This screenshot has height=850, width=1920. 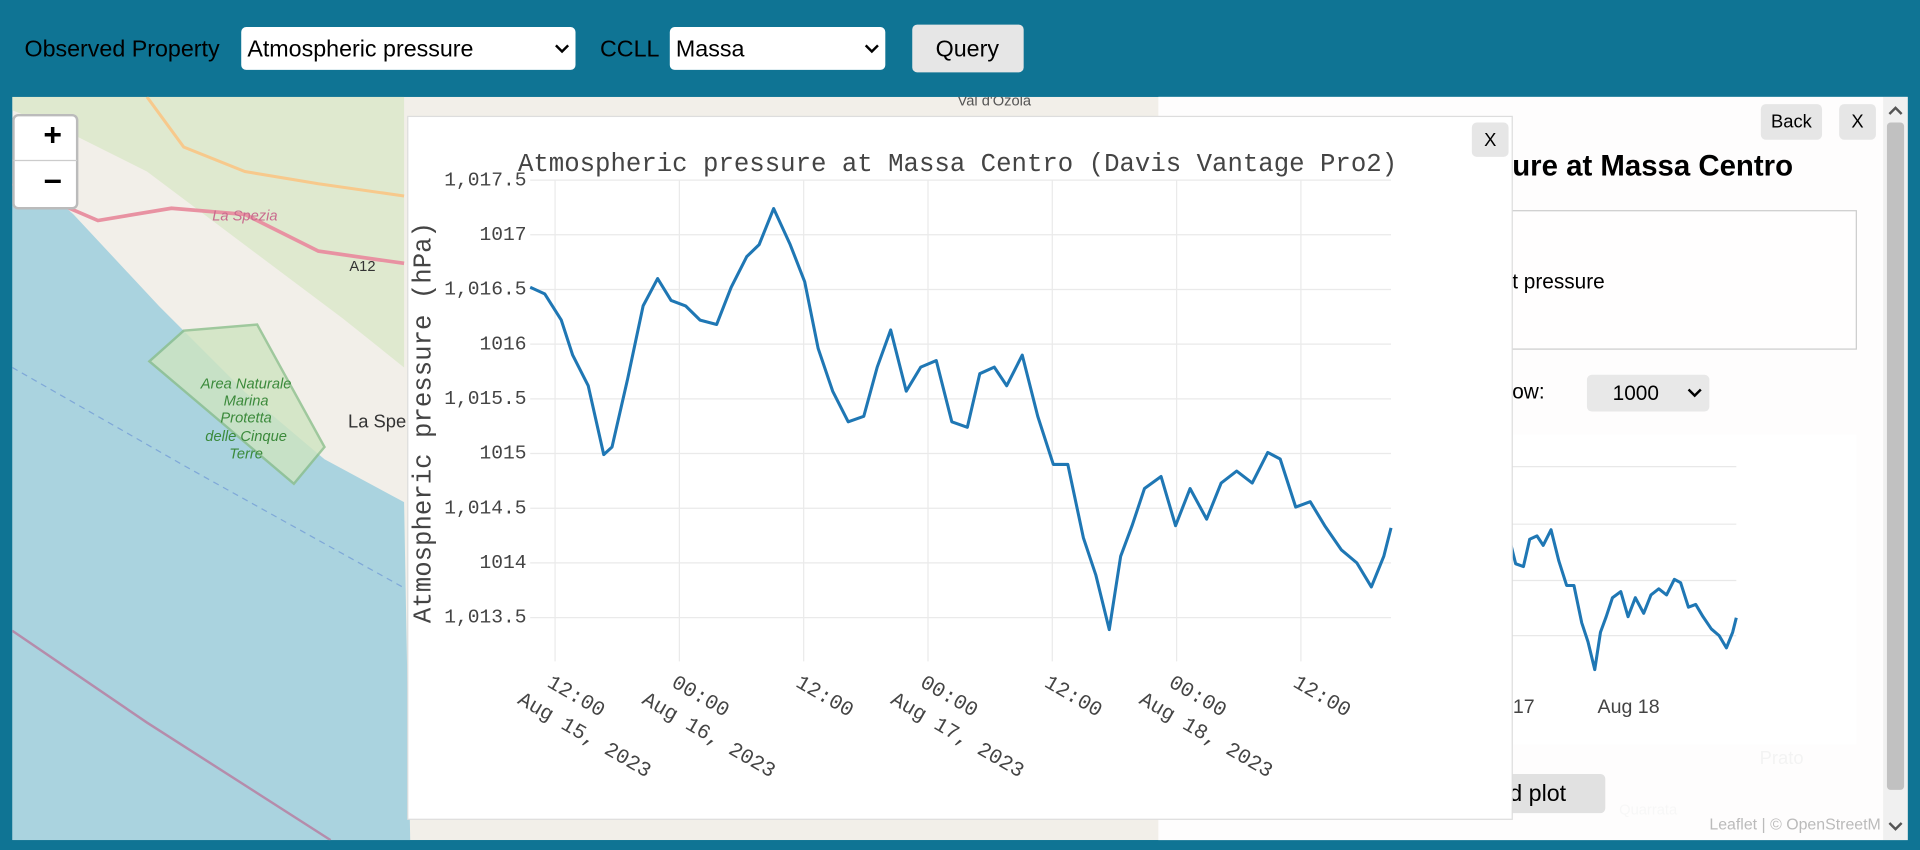 I want to click on sea-line, so click(x=208, y=477).